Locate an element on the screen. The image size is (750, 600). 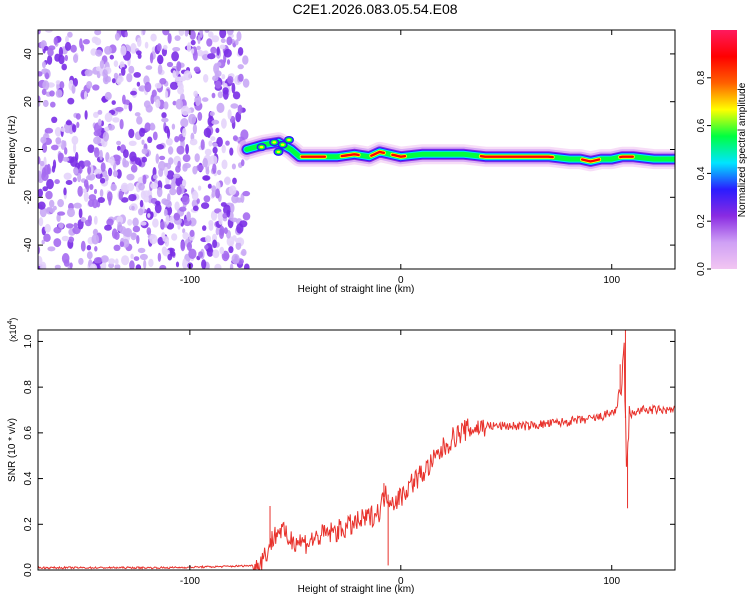
snr-y-multiplier: (x104) is located at coordinates (12, 330).